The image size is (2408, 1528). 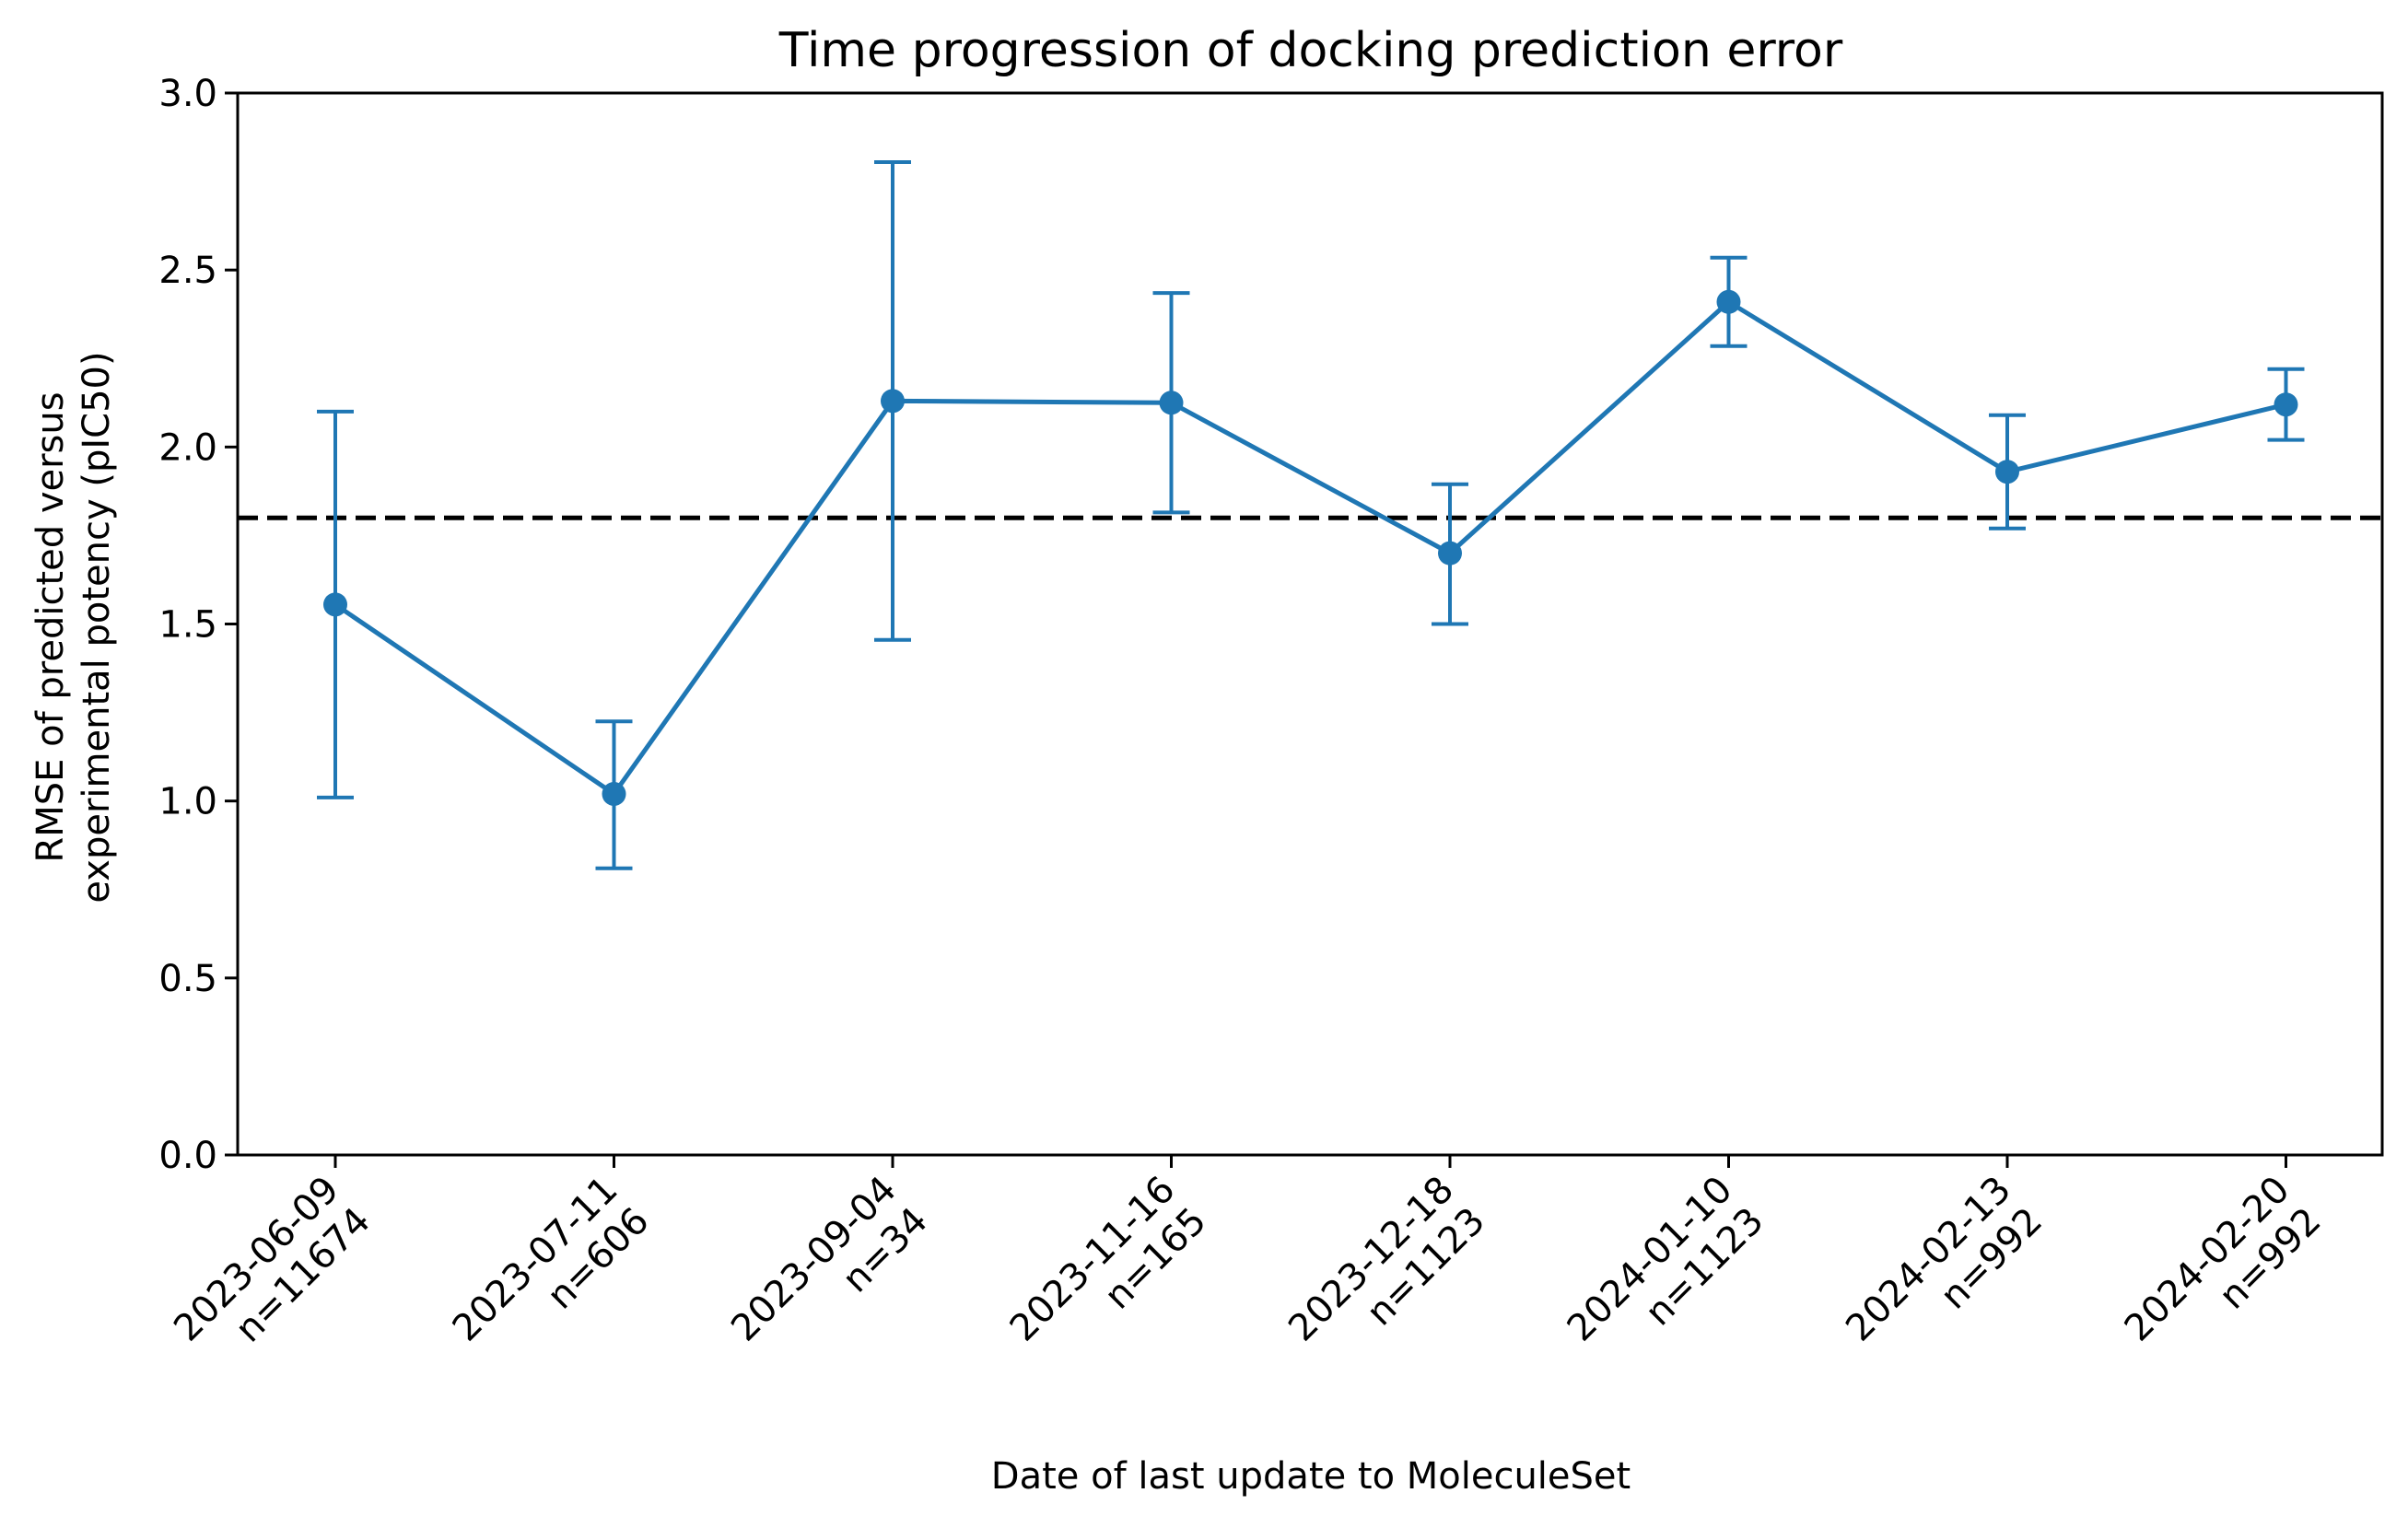 I want to click on y-tick-label-2: 1.0, so click(x=188, y=802).